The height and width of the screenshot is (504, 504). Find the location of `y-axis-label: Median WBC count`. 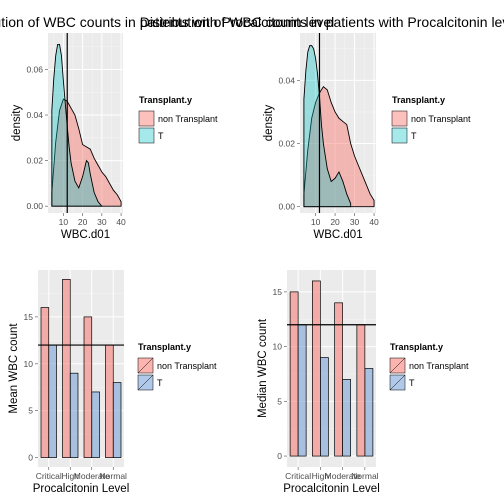

y-axis-label: Median WBC count is located at coordinates (263, 368).